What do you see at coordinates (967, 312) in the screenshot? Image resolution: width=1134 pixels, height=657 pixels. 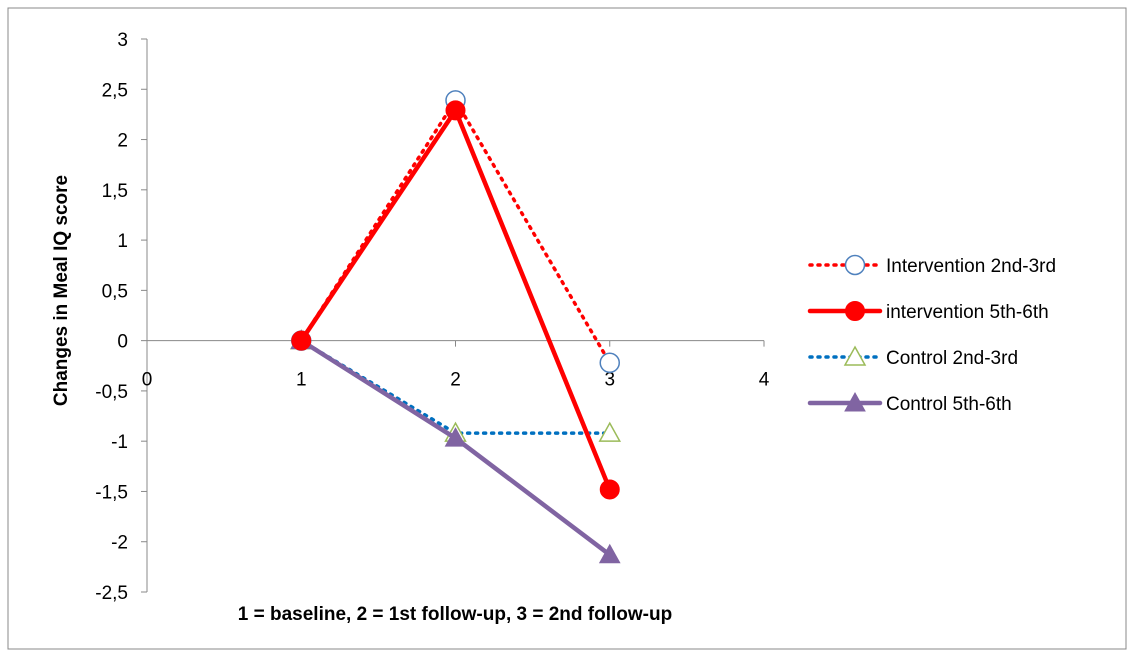 I see `legend-label: intervention 5th-6th` at bounding box center [967, 312].